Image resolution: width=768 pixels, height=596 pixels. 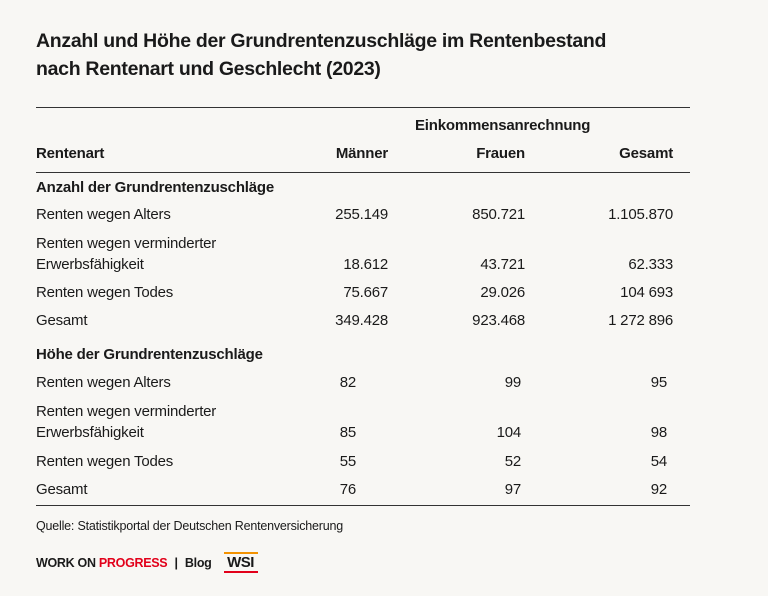 I want to click on group-header: Einkommensanrechnung, so click(x=503, y=125).